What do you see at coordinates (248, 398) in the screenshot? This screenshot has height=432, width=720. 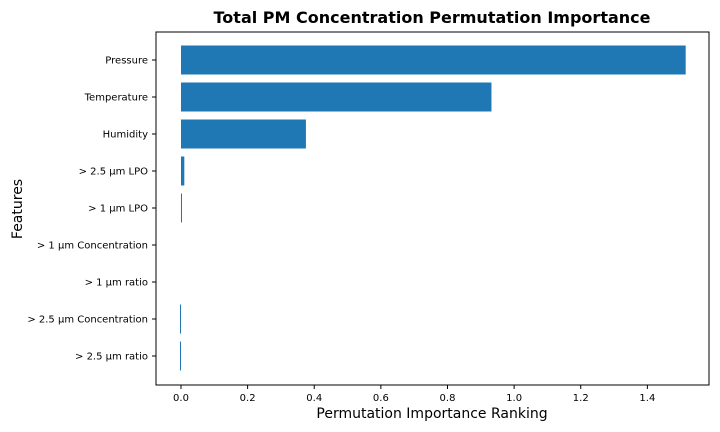 I see `x-tick-label-1: 0.2` at bounding box center [248, 398].